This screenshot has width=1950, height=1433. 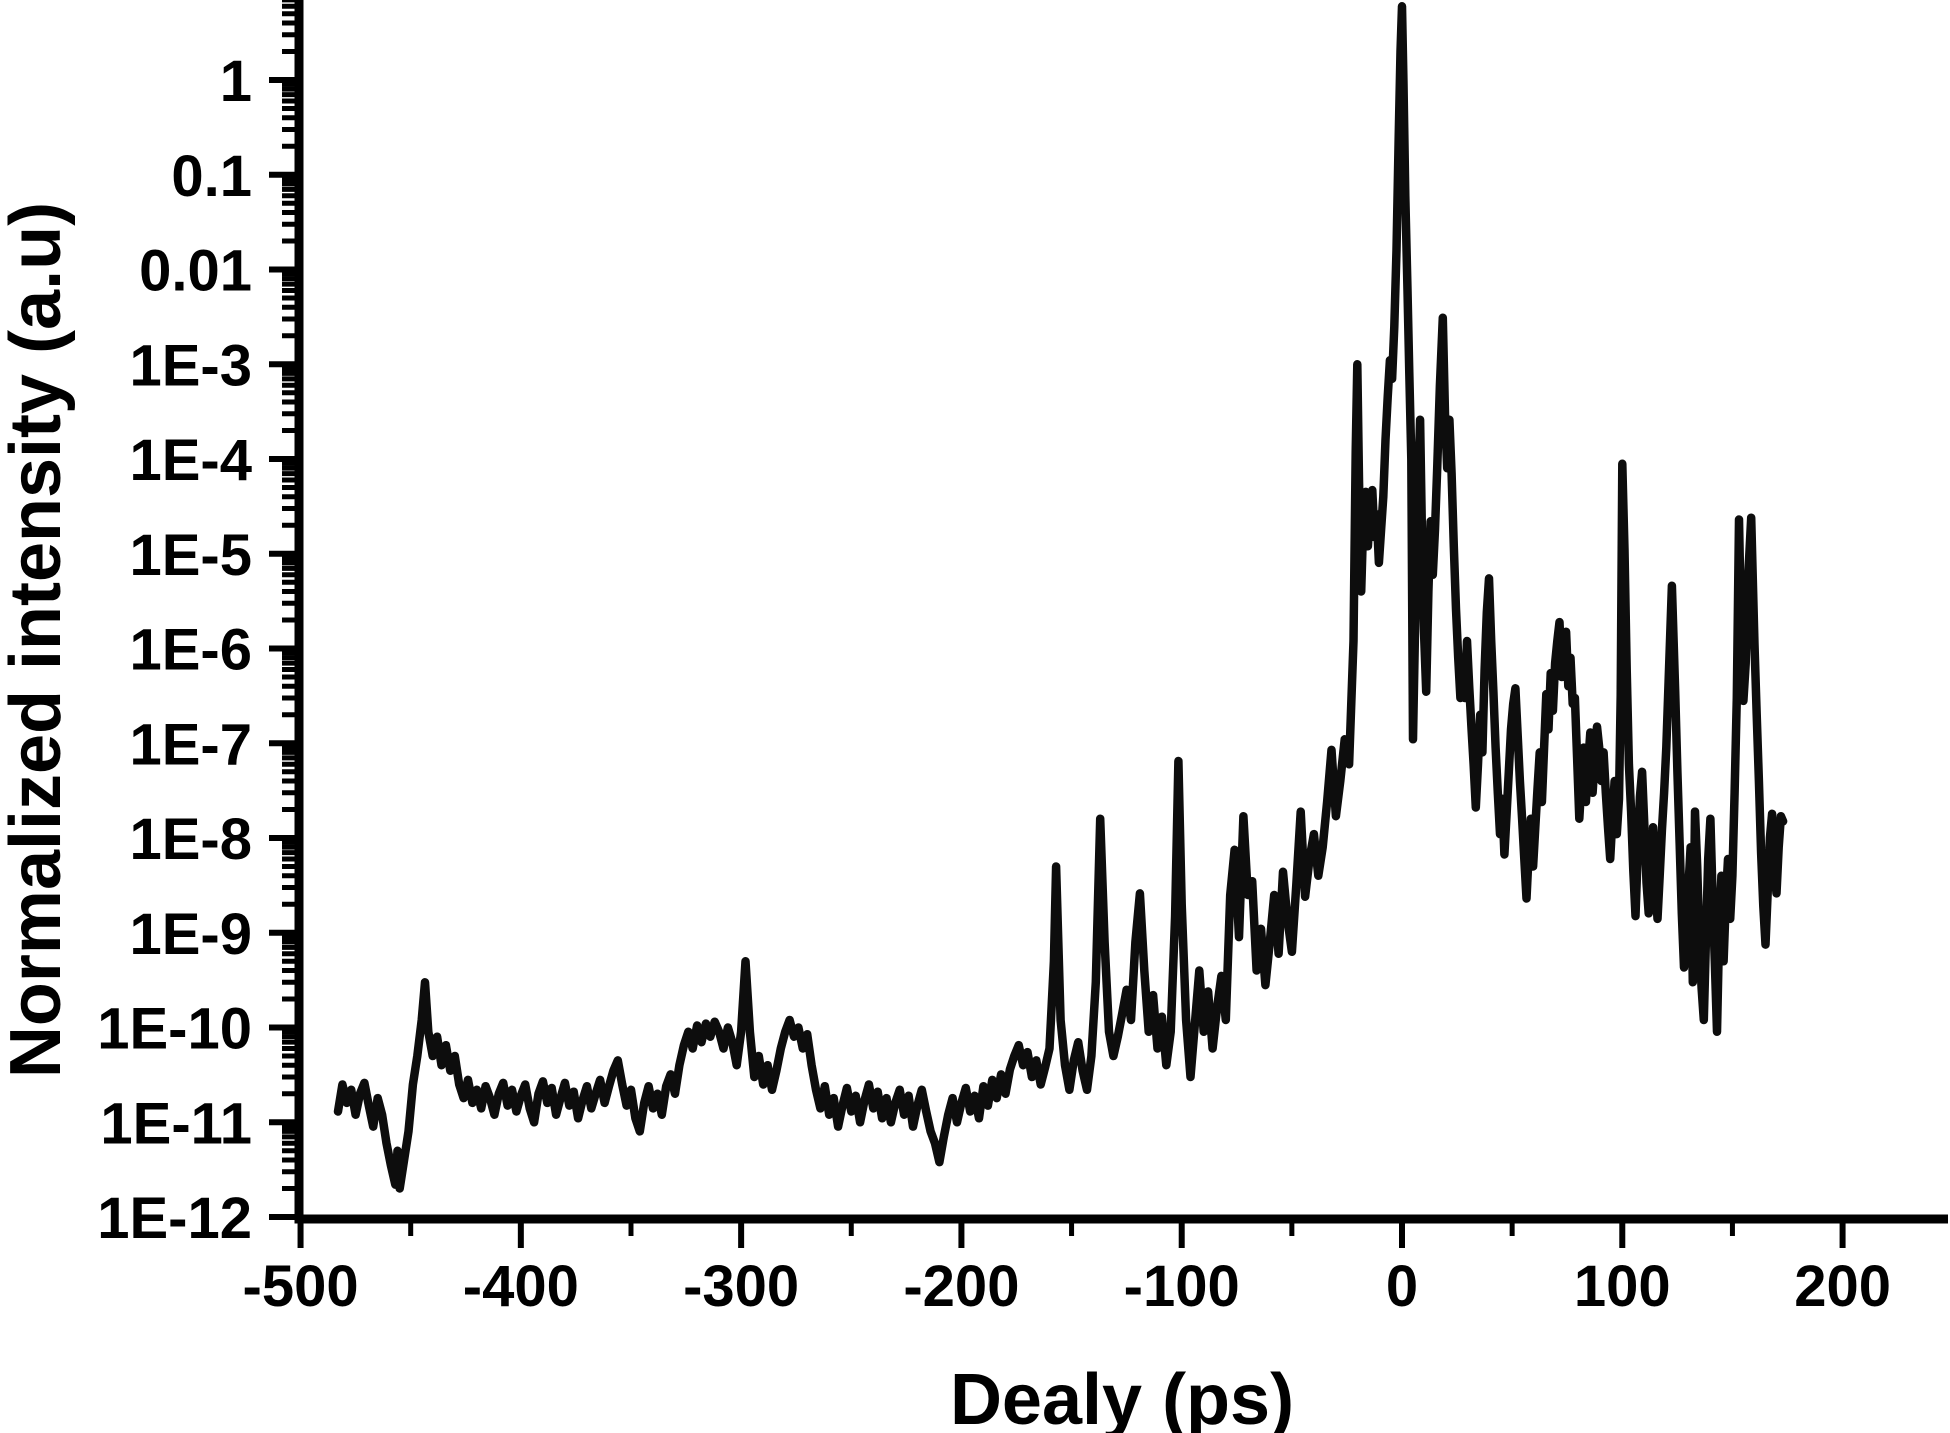 I want to click on y-tick-label: 1E-3, so click(x=190, y=365).